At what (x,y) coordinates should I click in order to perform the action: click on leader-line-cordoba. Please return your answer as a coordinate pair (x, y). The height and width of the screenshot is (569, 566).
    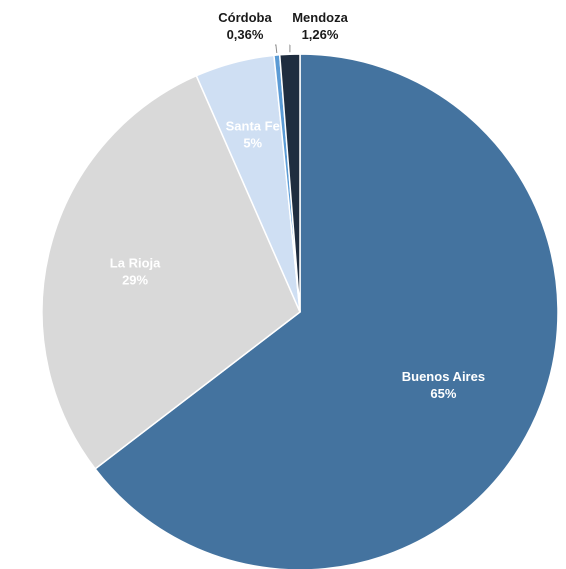
    Looking at the image, I should click on (276, 49).